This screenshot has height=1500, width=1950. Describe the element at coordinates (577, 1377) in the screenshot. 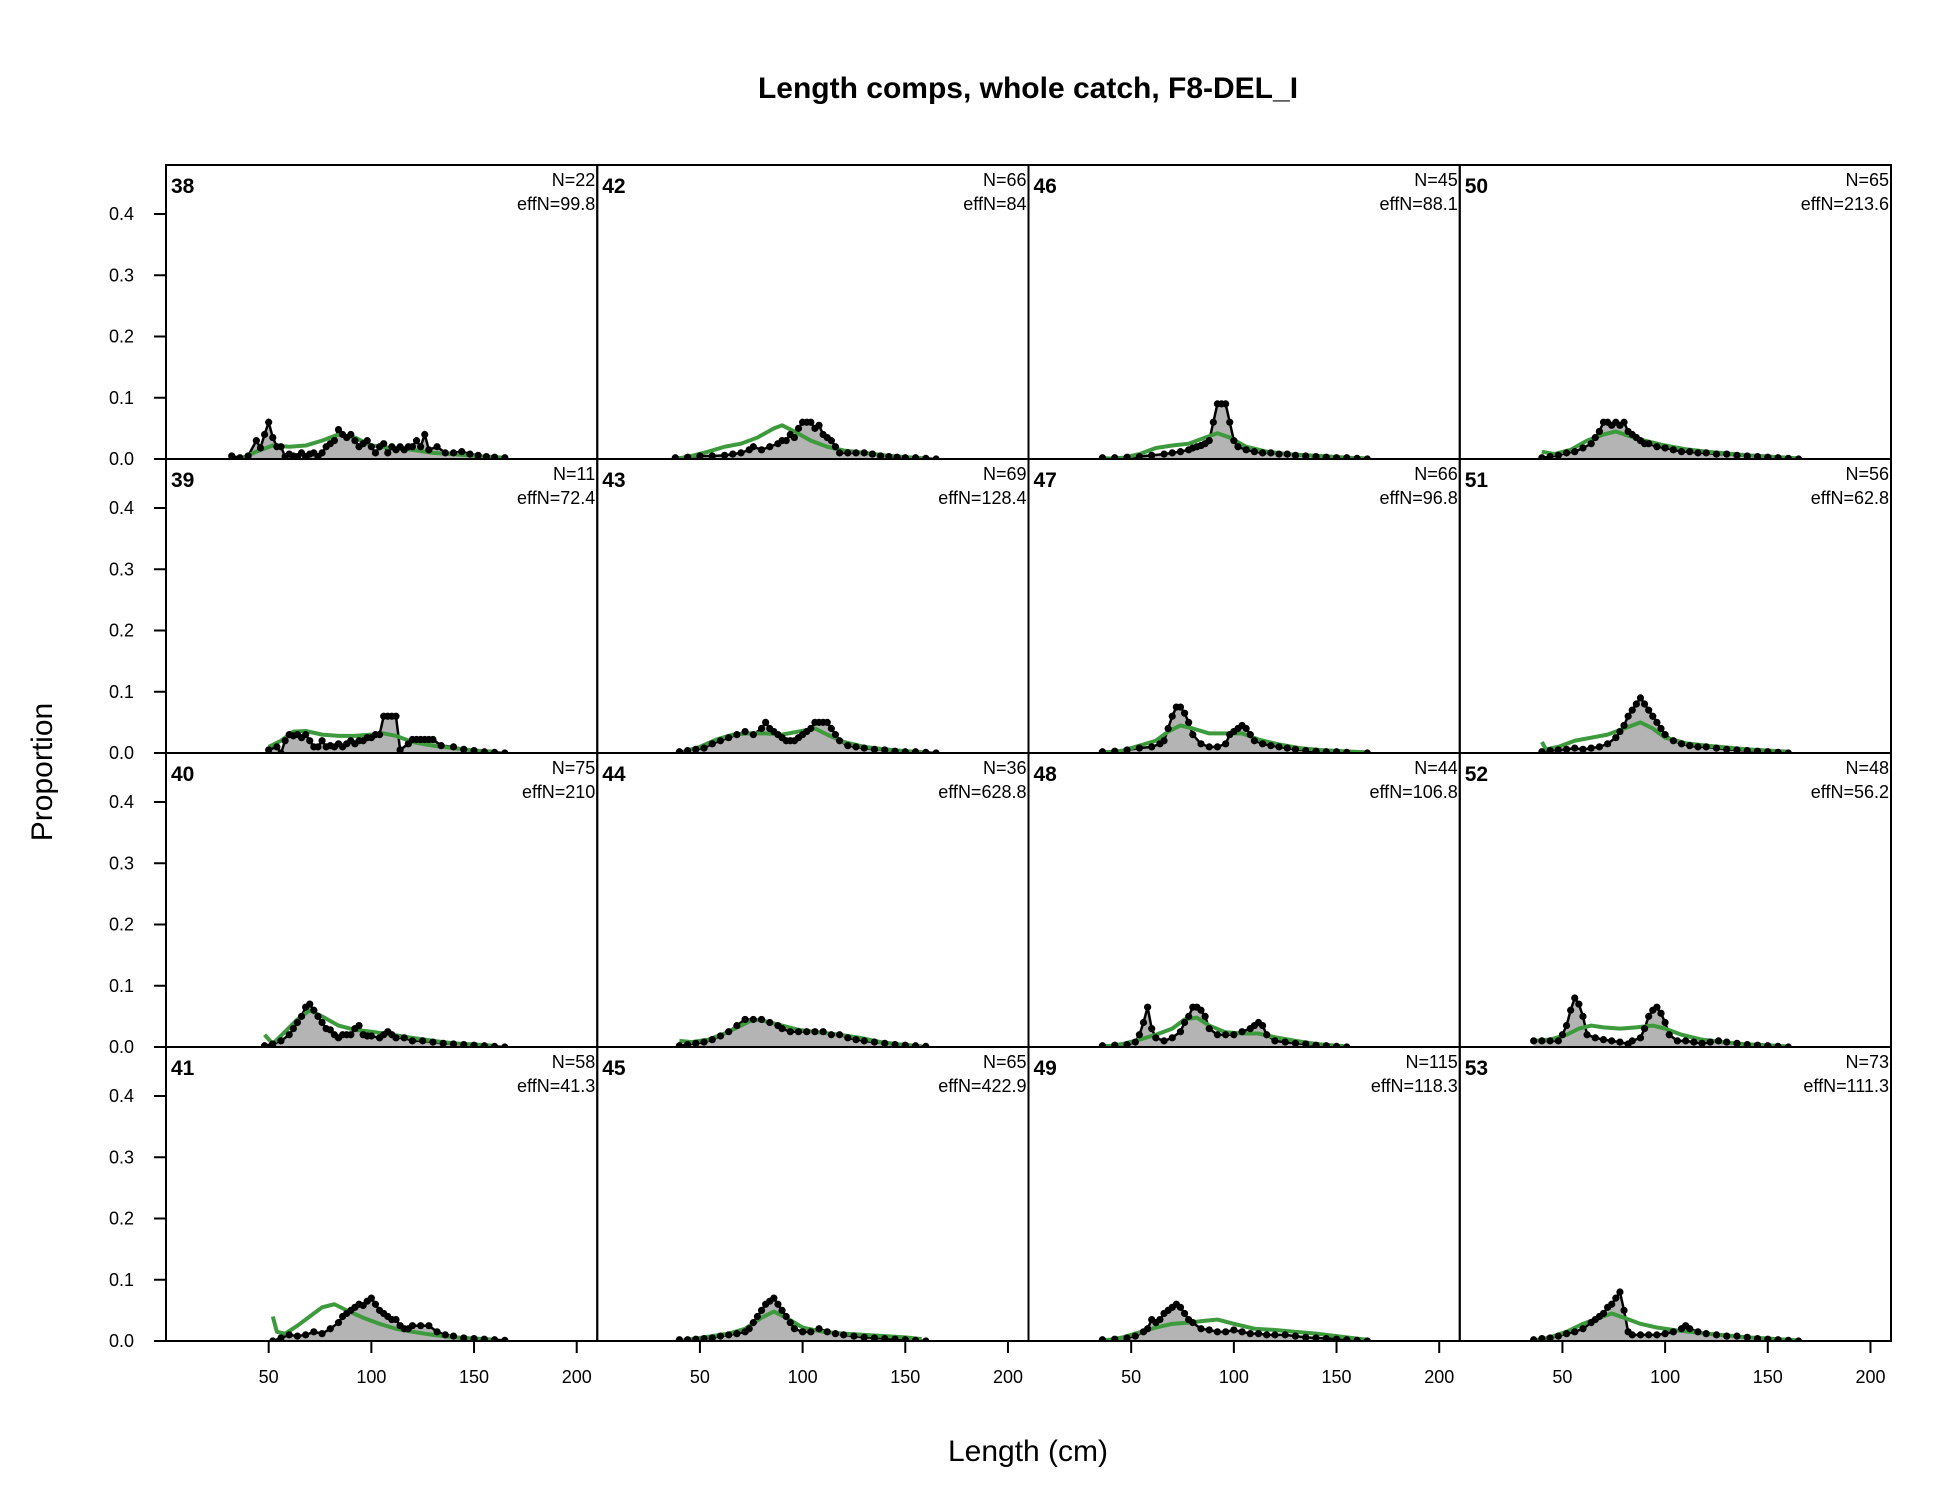

I see `x-tick-label: 200` at that location.